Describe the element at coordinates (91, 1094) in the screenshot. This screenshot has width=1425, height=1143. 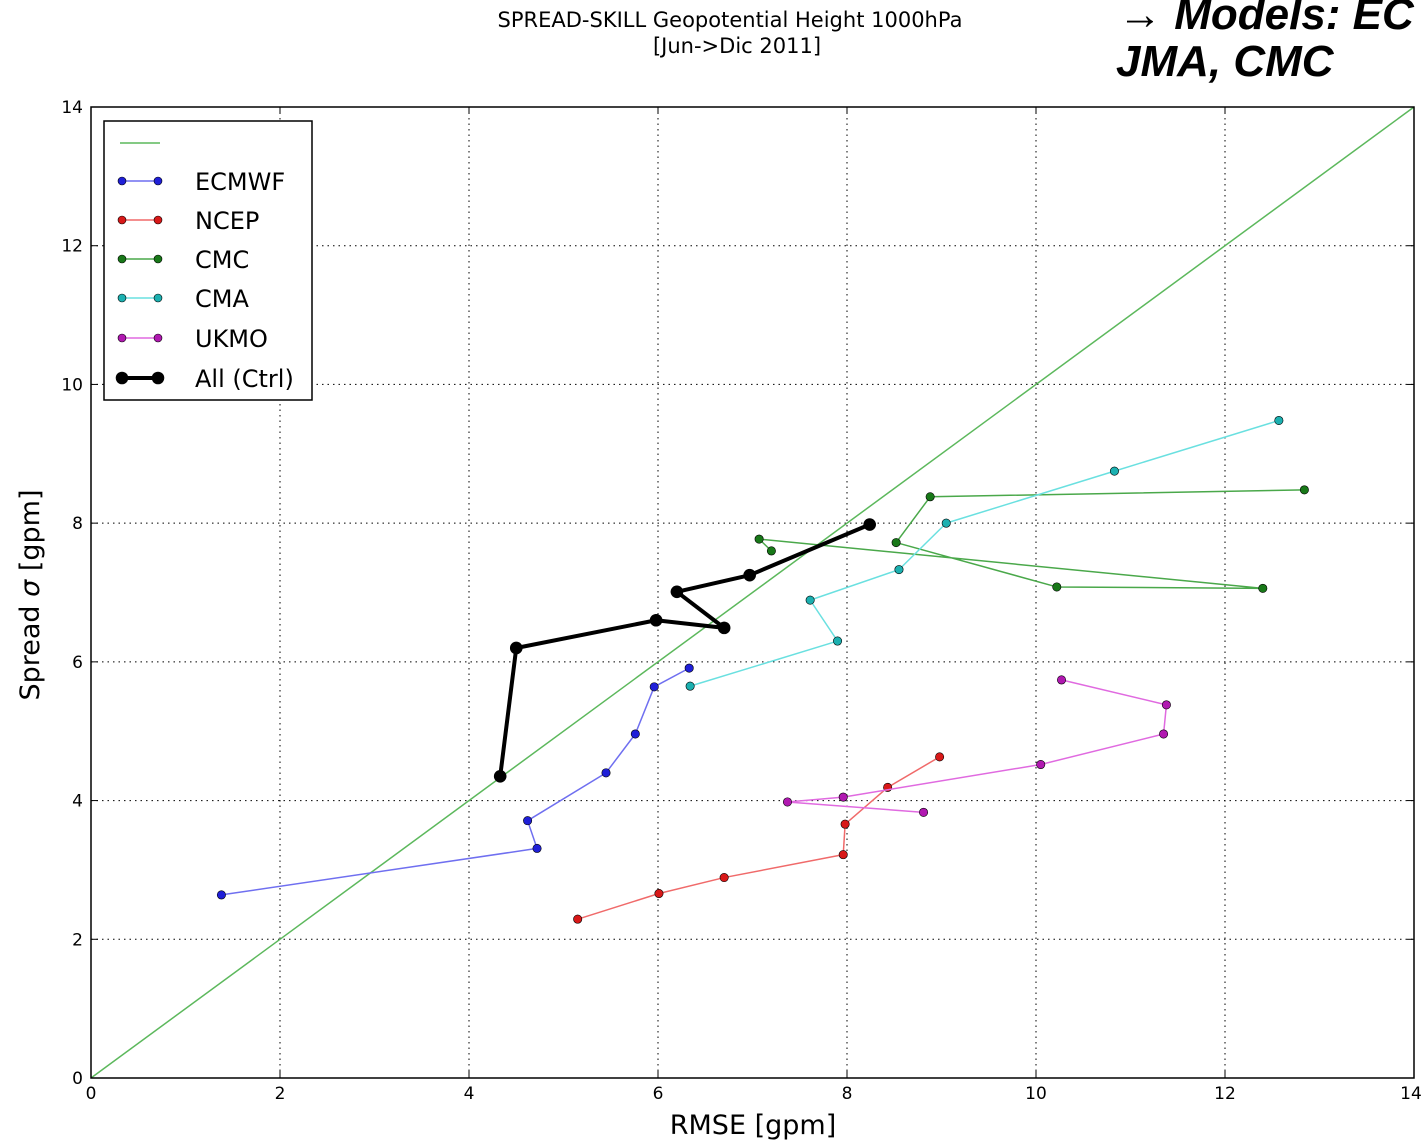
I see `x-tick-label-0: 0` at that location.